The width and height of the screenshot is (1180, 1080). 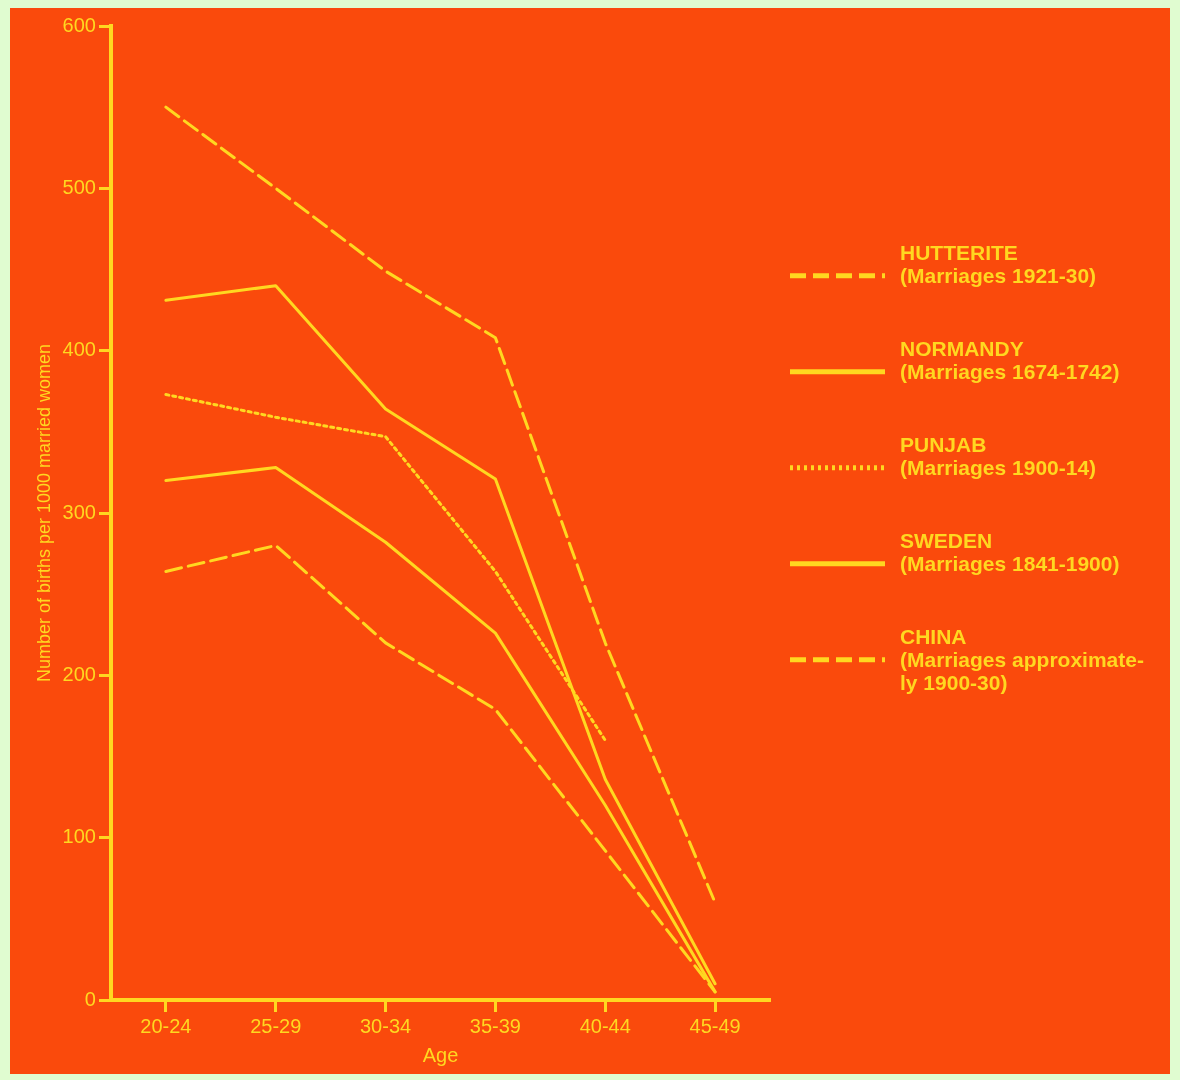 What do you see at coordinates (998, 263) in the screenshot?
I see `legend-label: HUTTERITE (Marriages 1921-30)` at bounding box center [998, 263].